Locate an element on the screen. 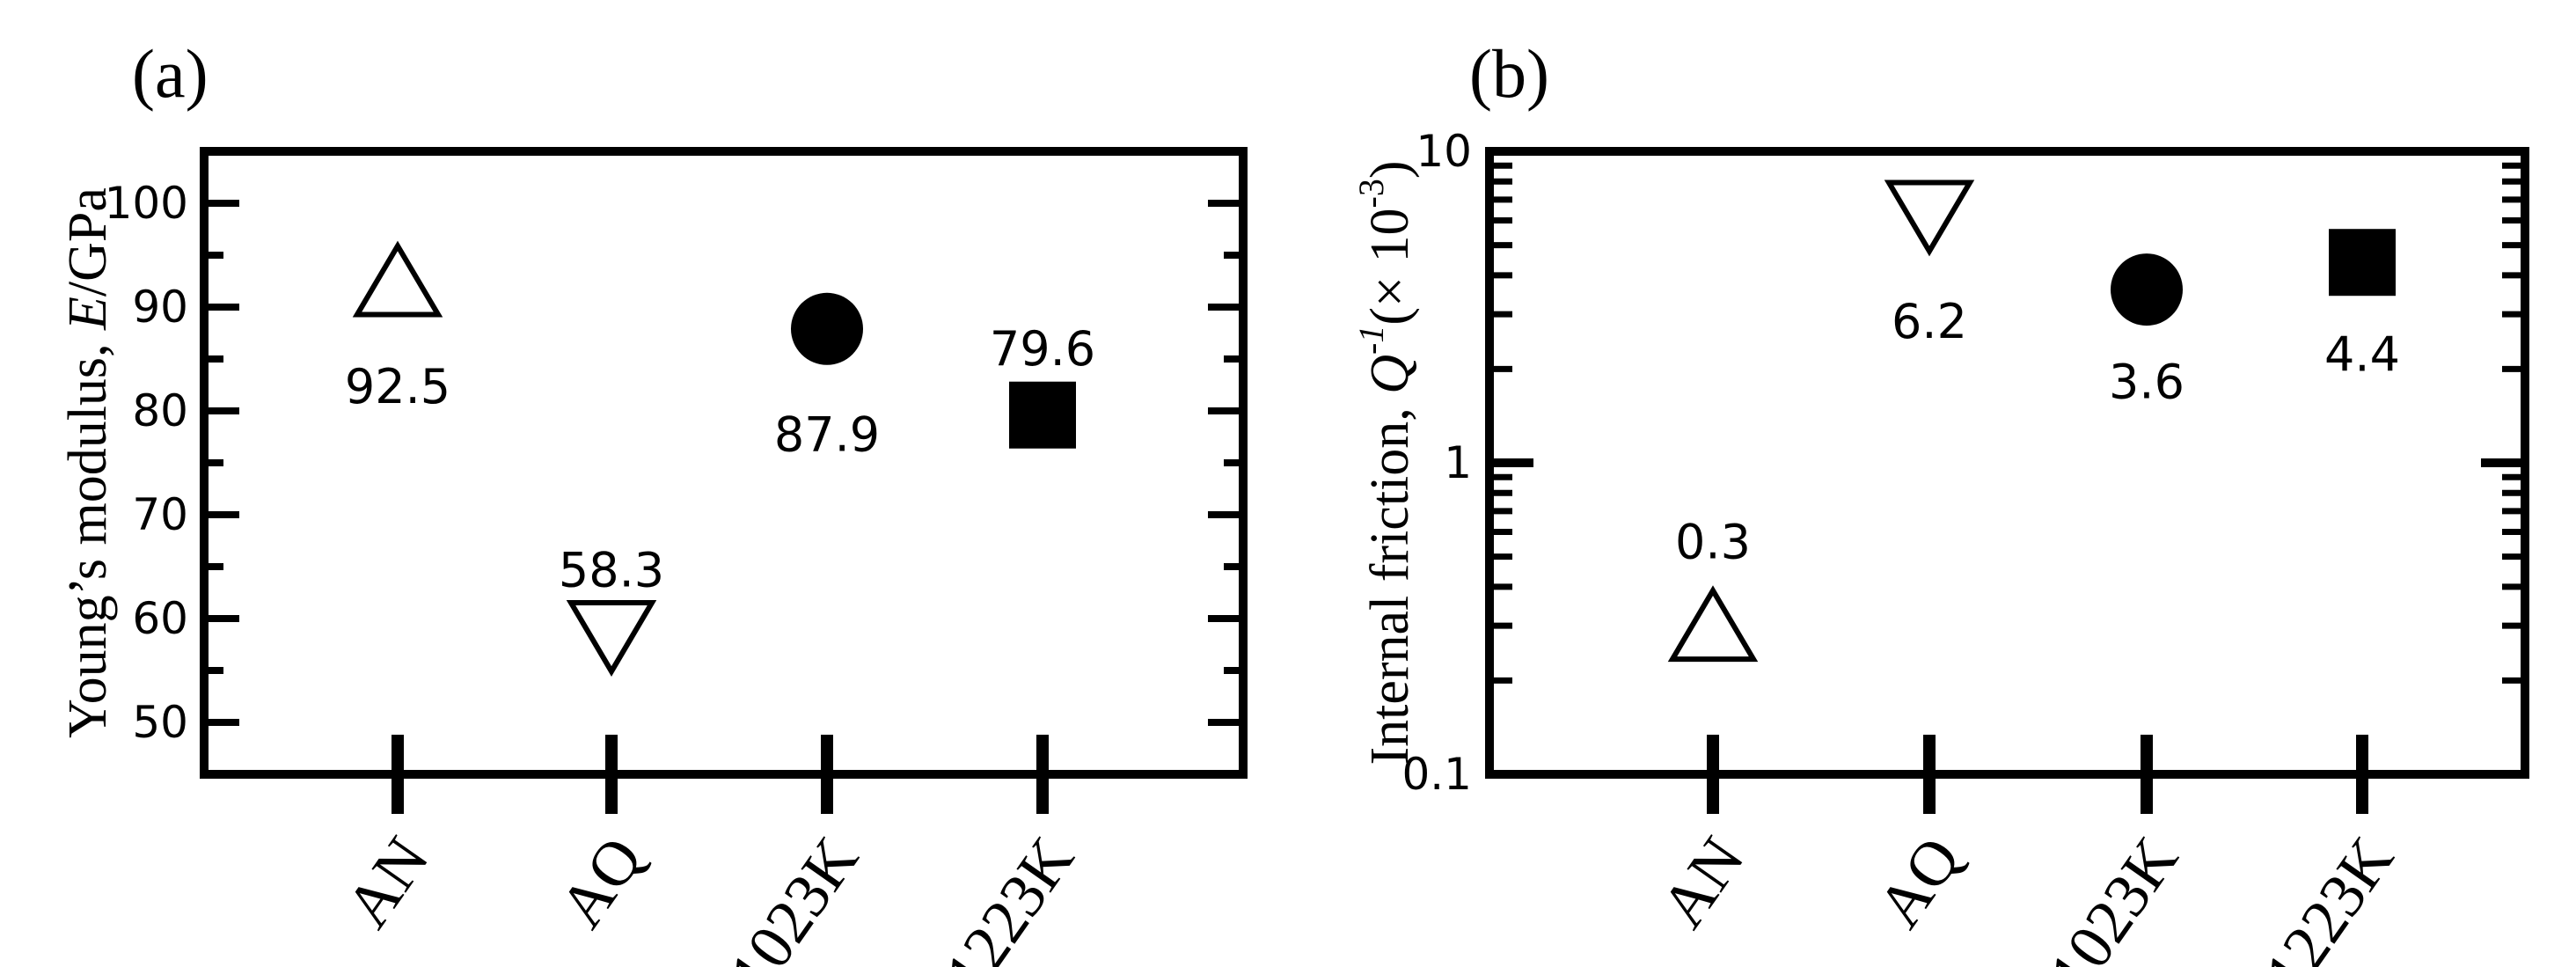 This screenshot has width=2576, height=967. data-label: 0.3 is located at coordinates (1713, 542).